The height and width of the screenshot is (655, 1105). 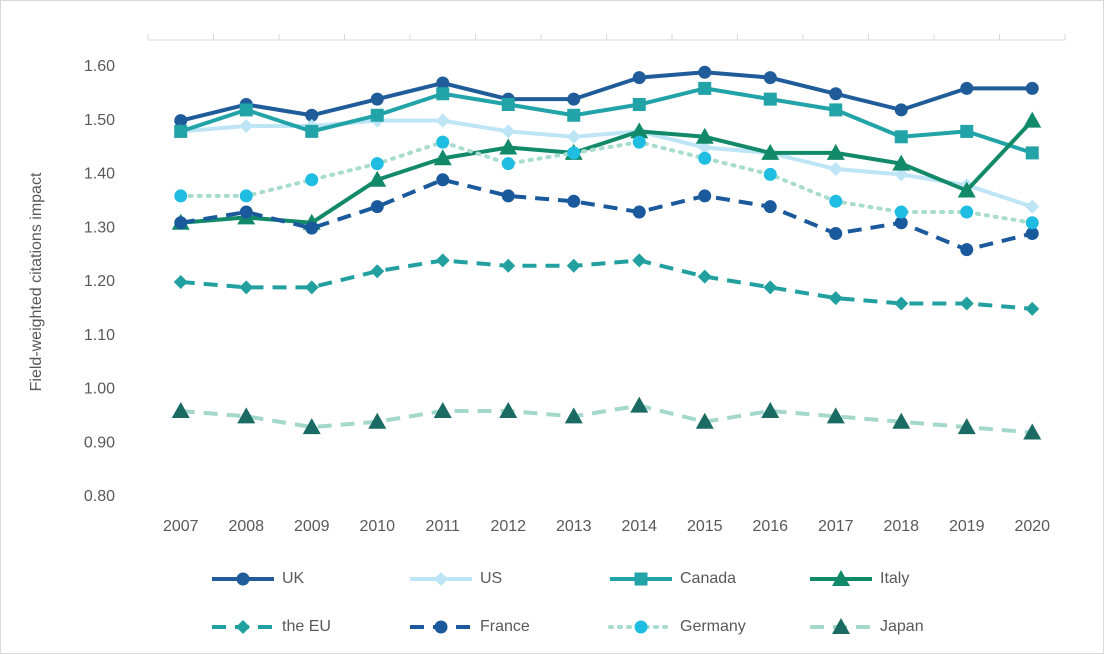 I want to click on legend-label: Germany, so click(x=713, y=626).